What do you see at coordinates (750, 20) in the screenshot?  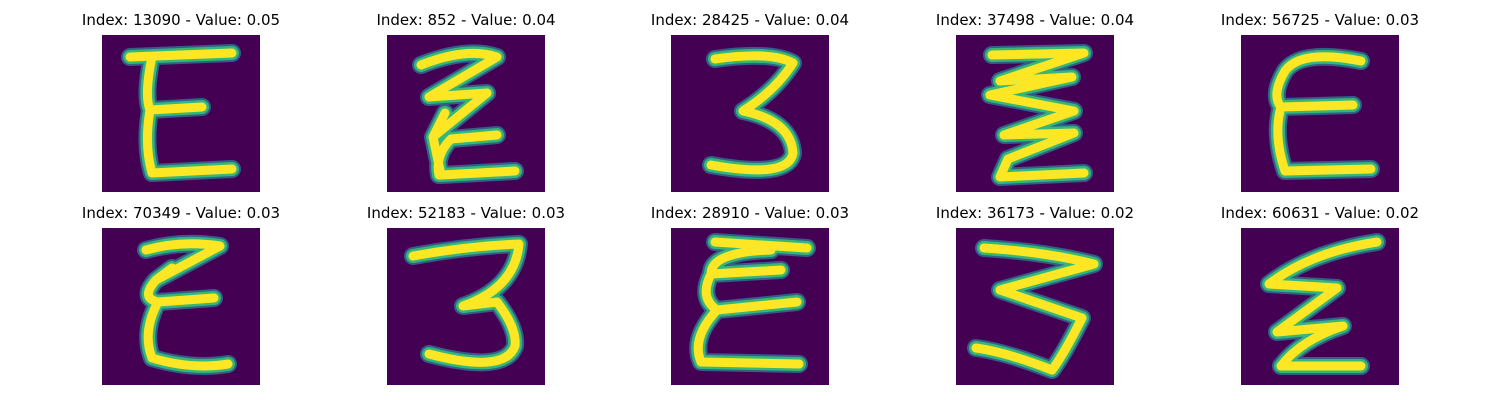 I see `panel-title: Index: 28425 - Value: 0.04` at bounding box center [750, 20].